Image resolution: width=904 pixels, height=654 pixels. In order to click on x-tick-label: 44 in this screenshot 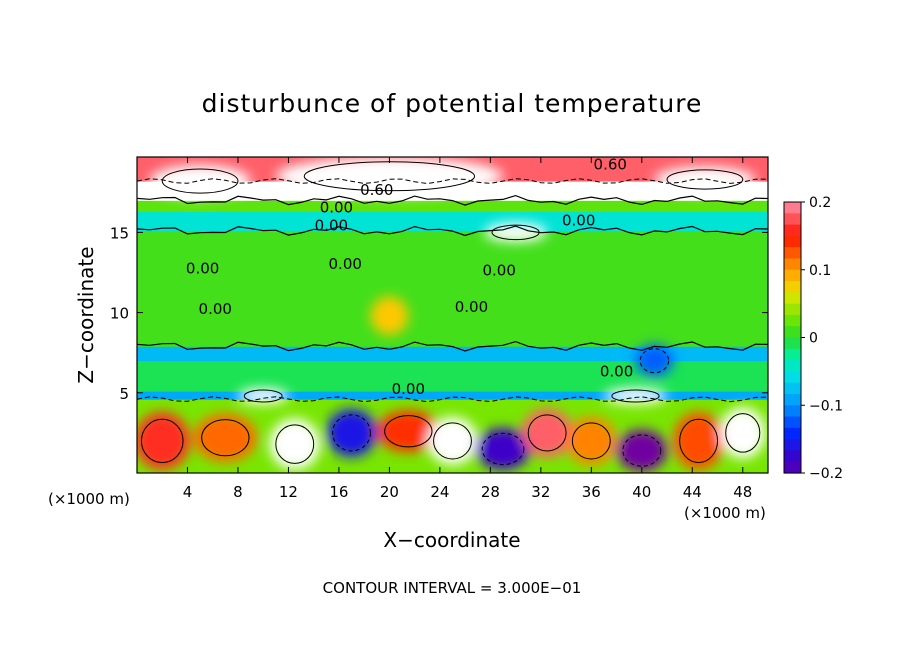, I will do `click(692, 492)`.